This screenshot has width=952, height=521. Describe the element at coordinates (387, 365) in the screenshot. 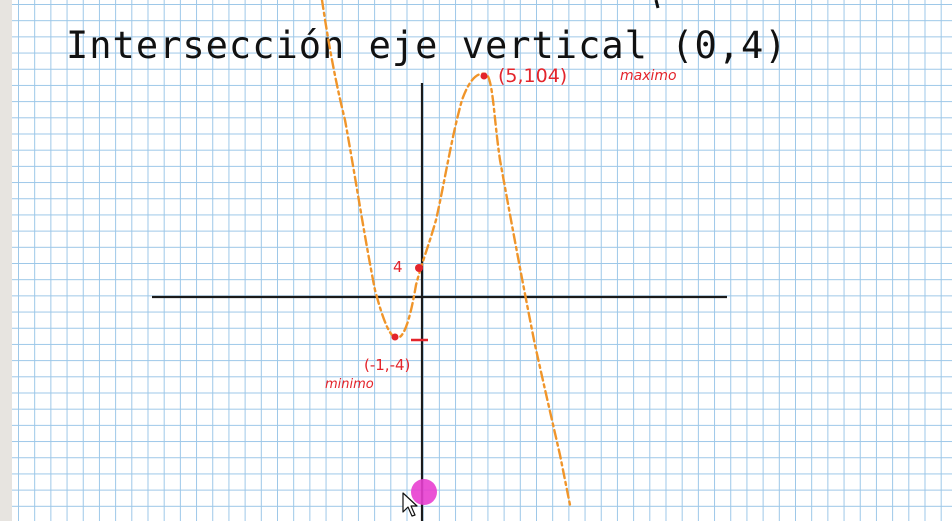

I see `minimum-point-label: (-1,-4)` at that location.